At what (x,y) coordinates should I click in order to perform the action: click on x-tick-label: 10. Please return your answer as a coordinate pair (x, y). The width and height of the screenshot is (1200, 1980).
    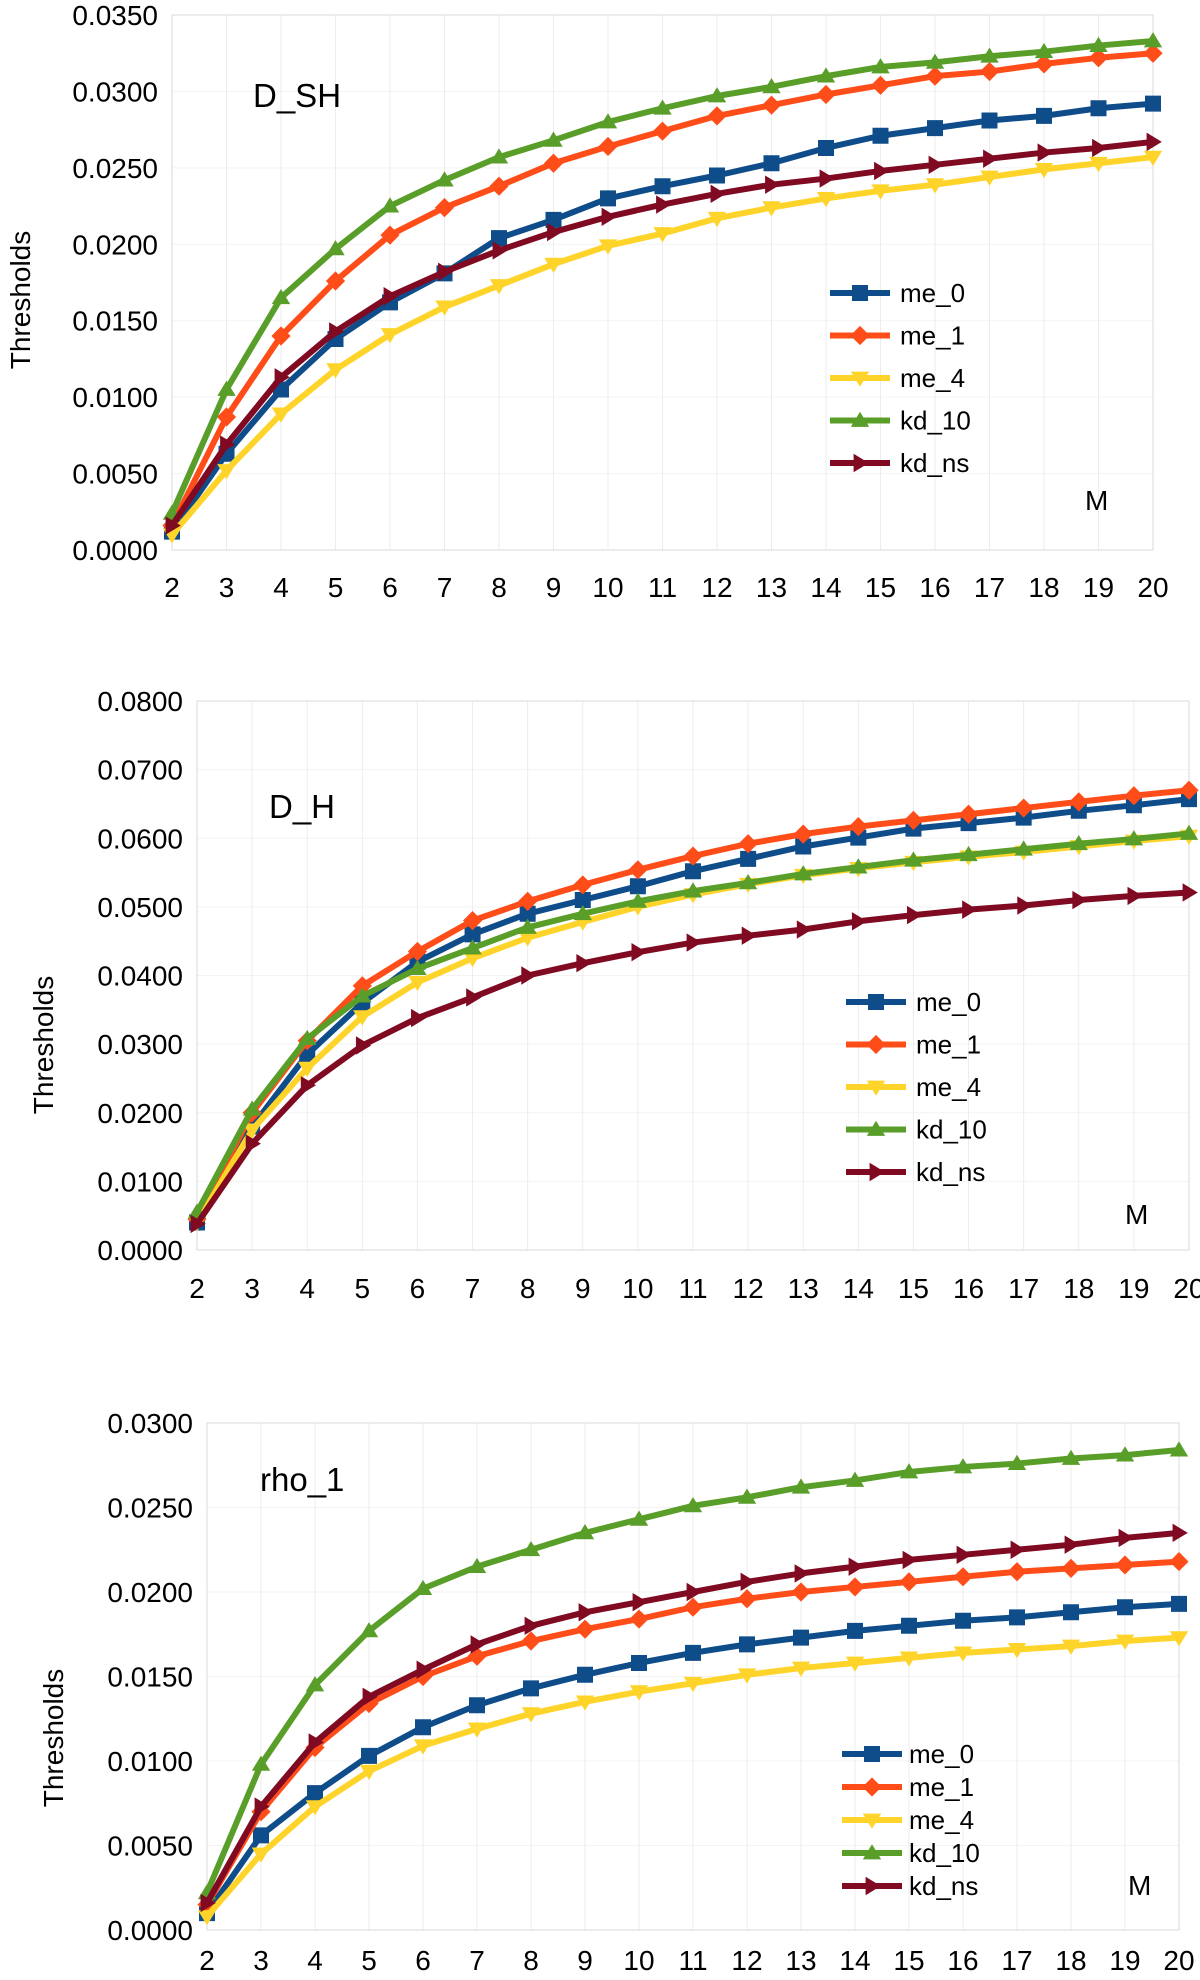
    Looking at the image, I should click on (637, 1288).